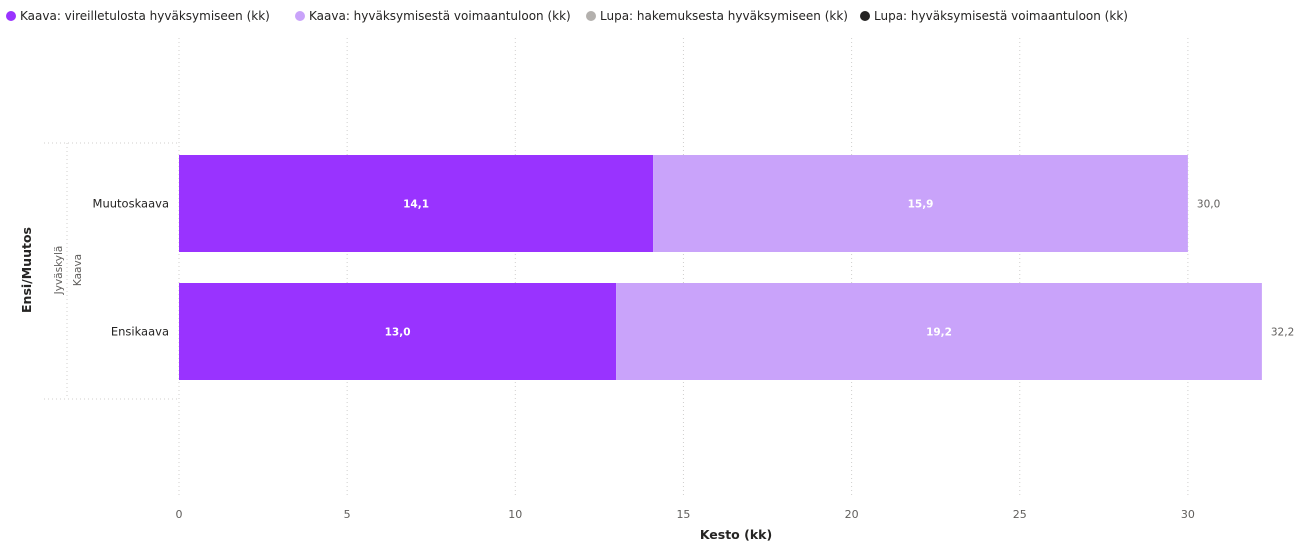  Describe the element at coordinates (59, 271) in the screenshot. I see `group-label-outer: Jyväskylä` at that location.